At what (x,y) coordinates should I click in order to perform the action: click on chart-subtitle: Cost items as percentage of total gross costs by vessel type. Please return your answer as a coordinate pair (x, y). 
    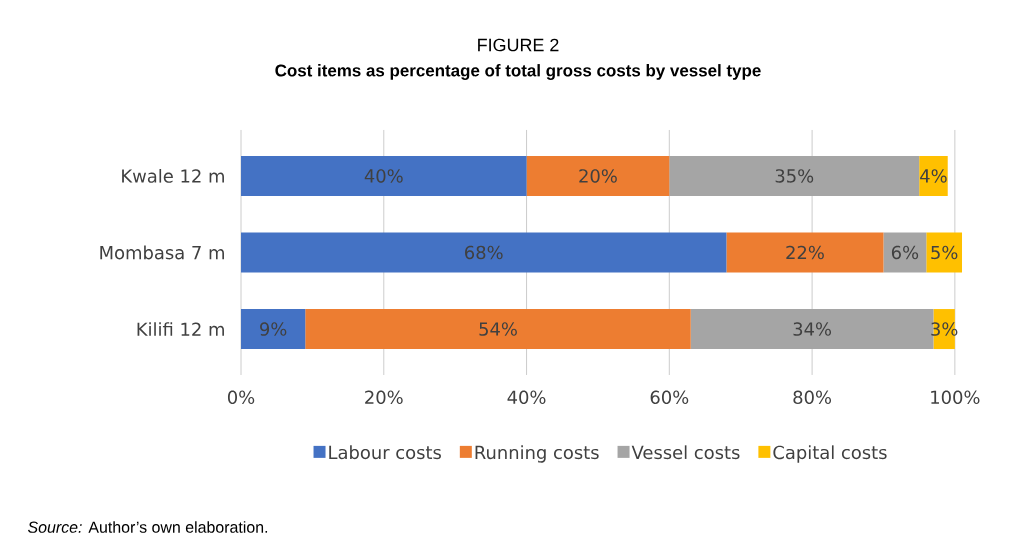
    Looking at the image, I should click on (518, 72).